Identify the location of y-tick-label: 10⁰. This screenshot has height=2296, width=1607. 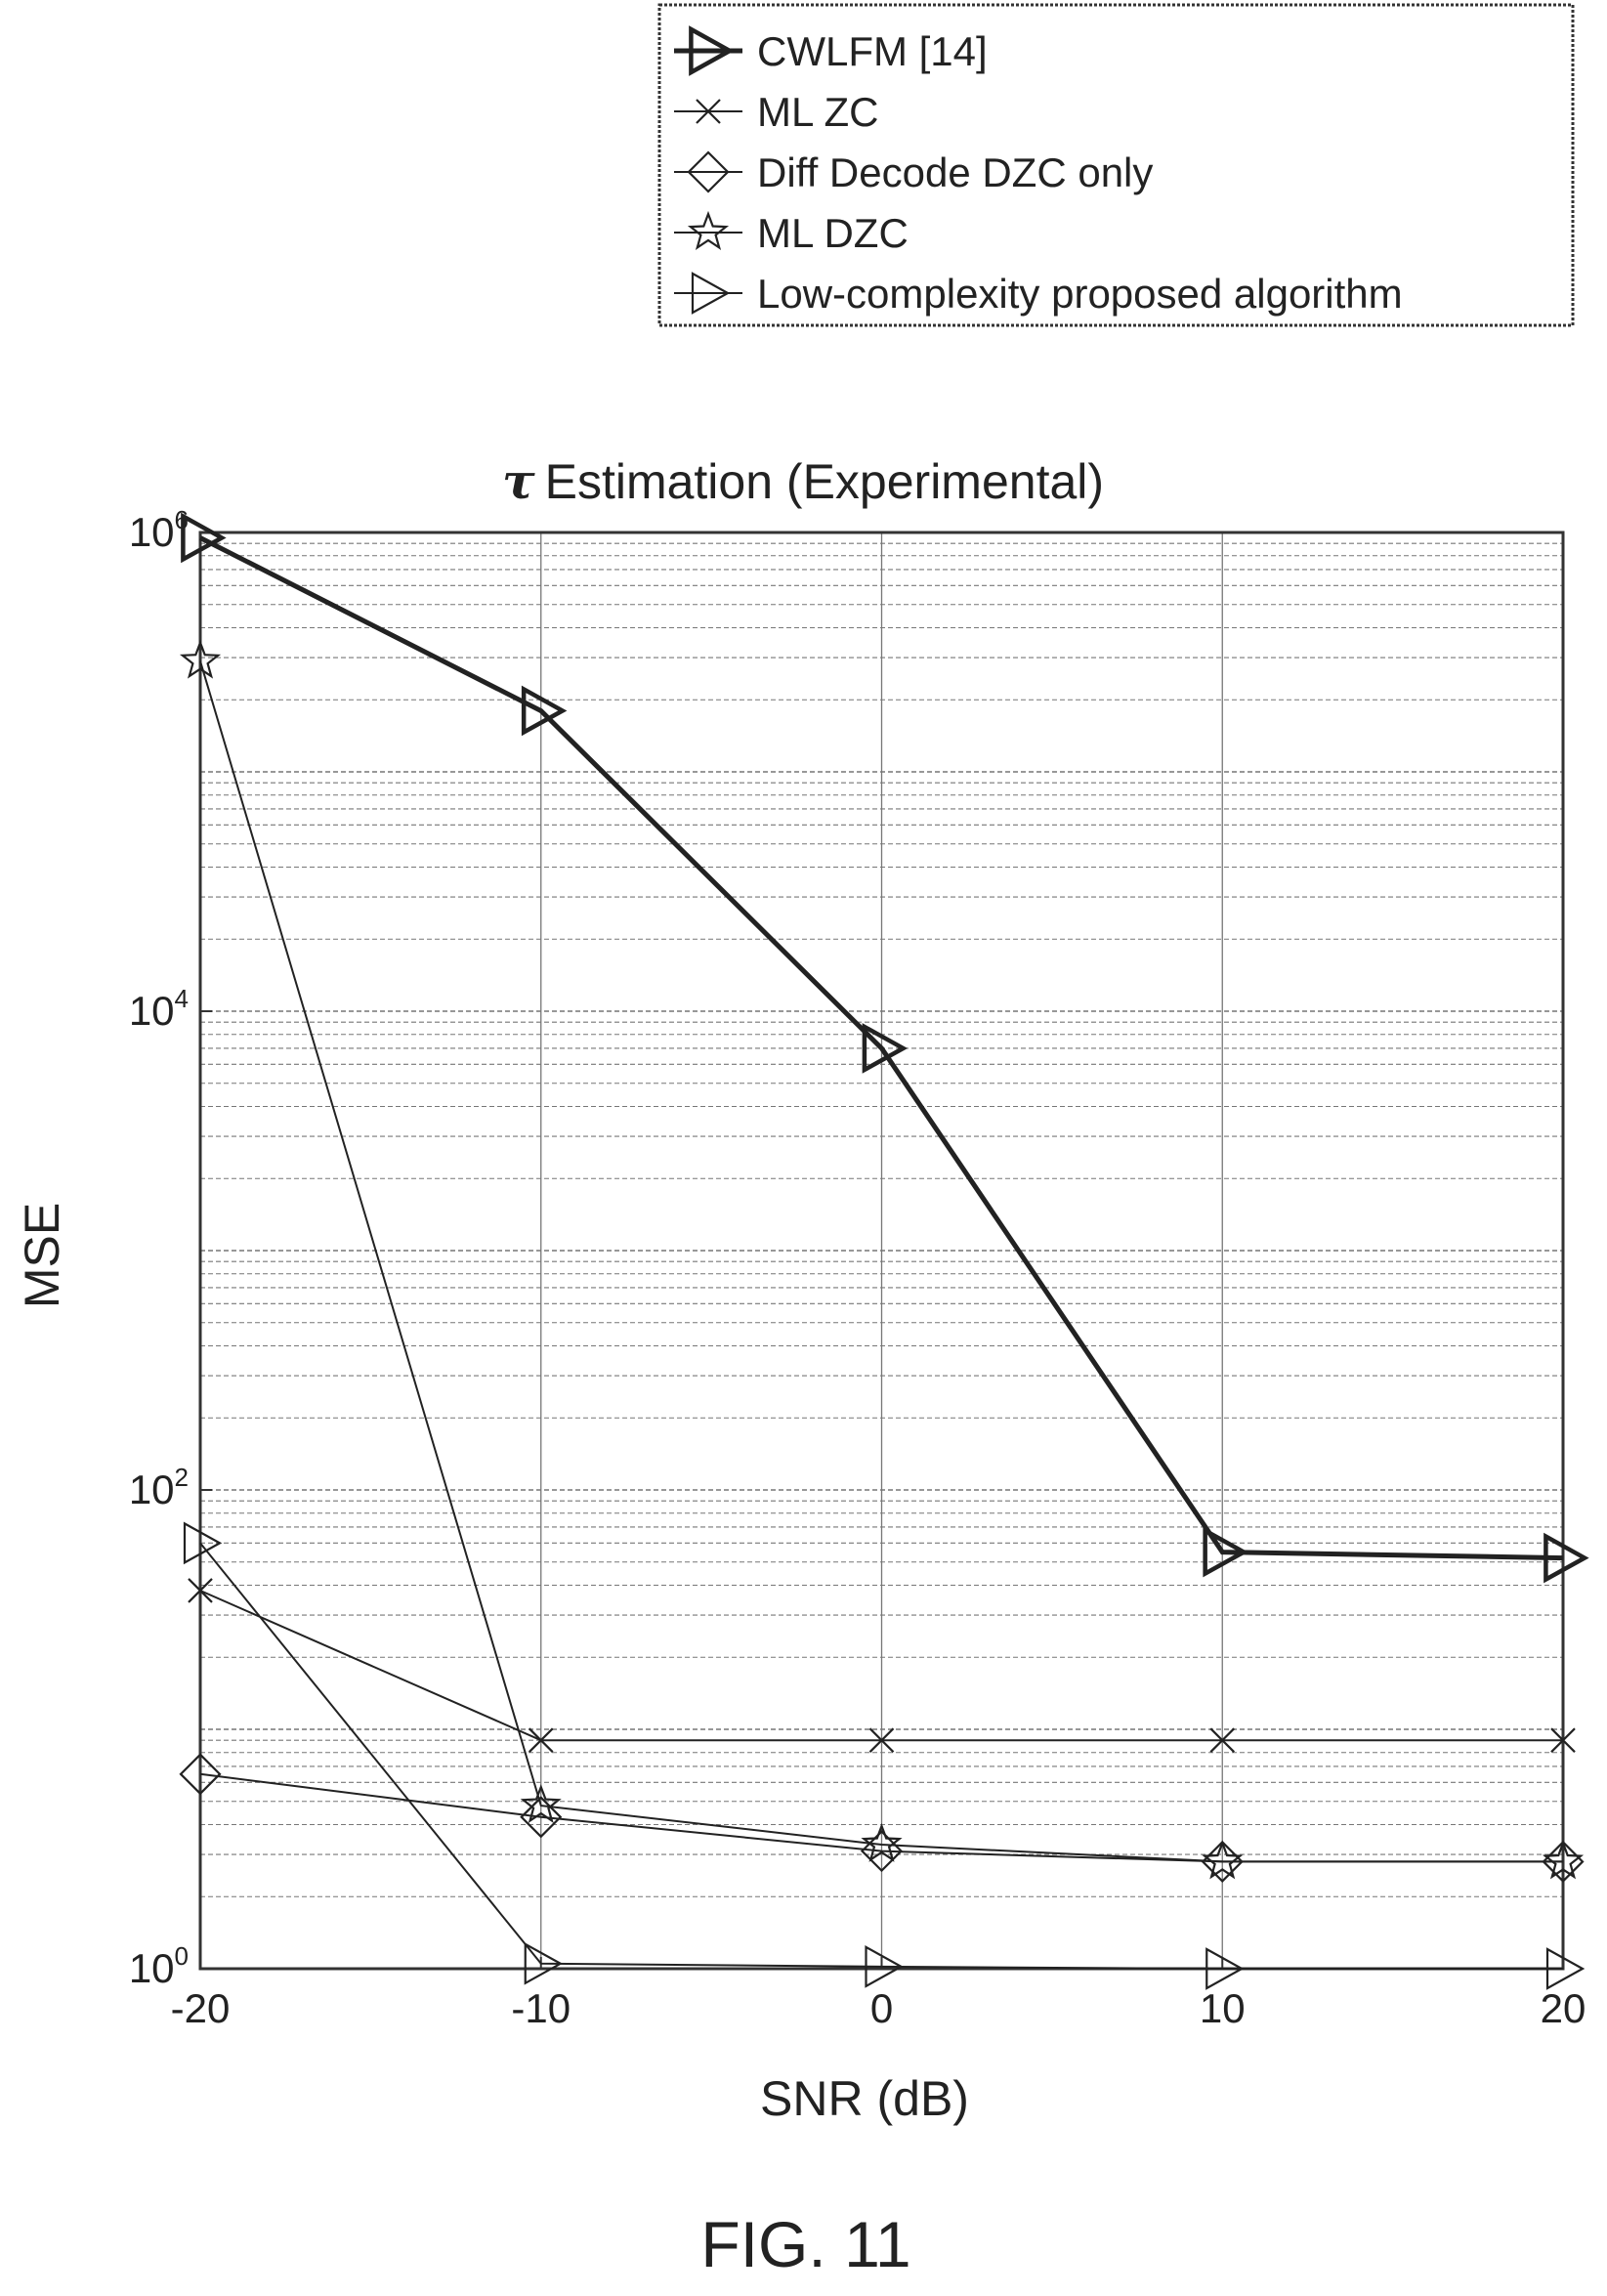
(159, 1966).